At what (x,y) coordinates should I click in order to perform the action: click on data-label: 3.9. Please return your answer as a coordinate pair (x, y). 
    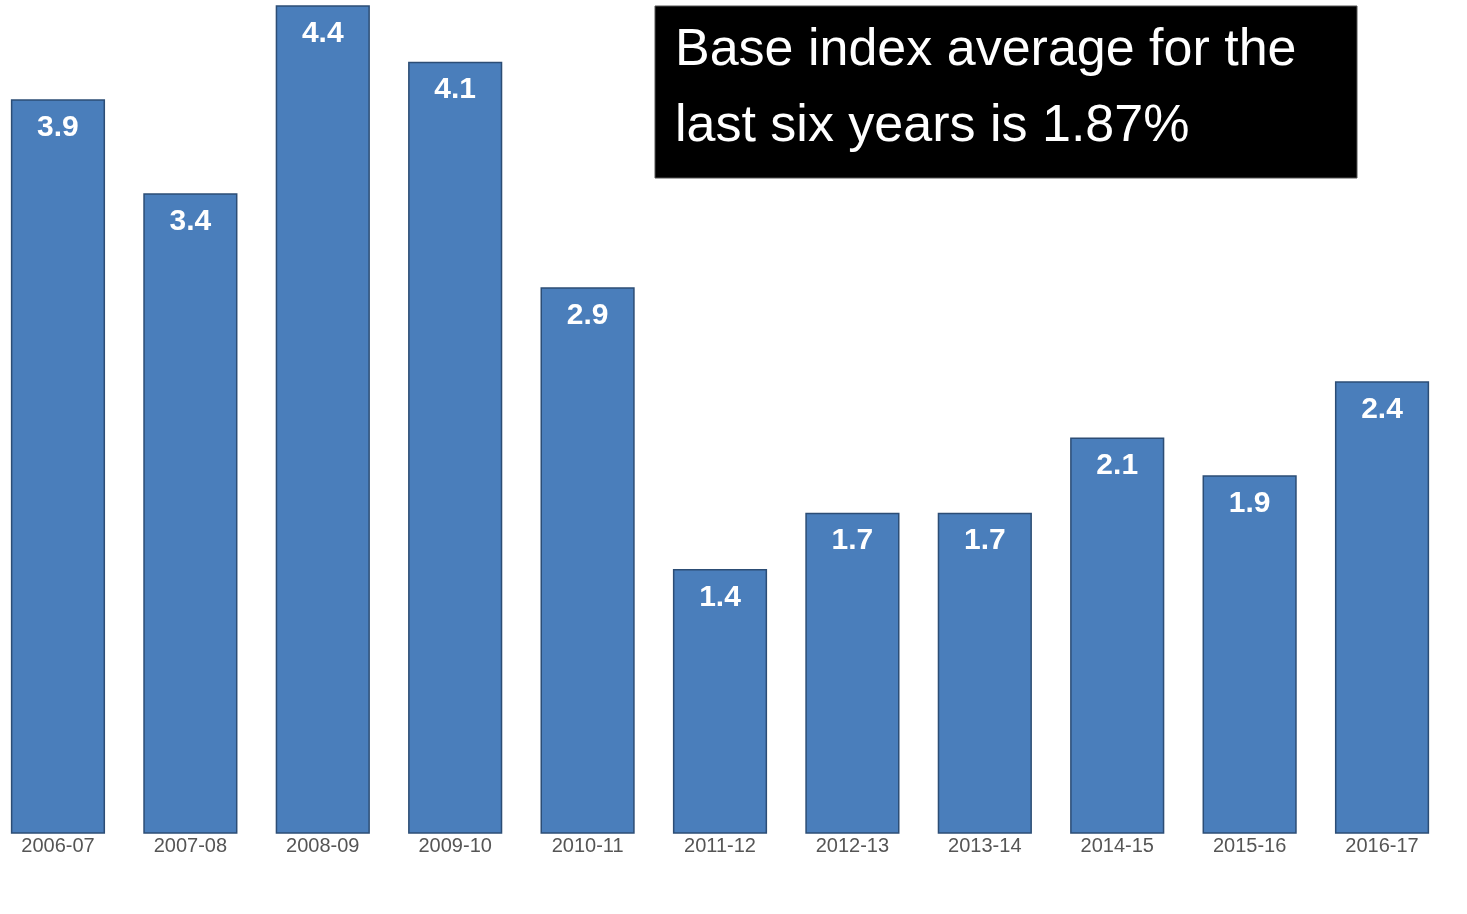
    Looking at the image, I should click on (58, 125).